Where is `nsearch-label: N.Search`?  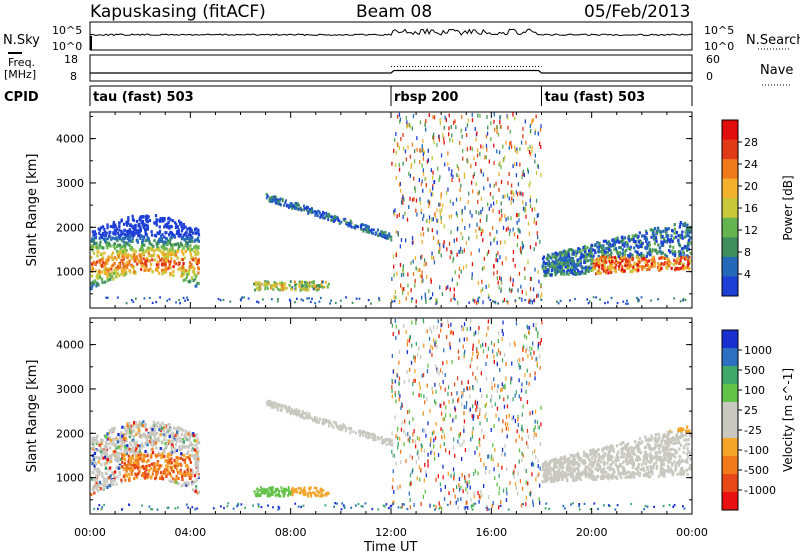
nsearch-label: N.Search is located at coordinates (773, 40).